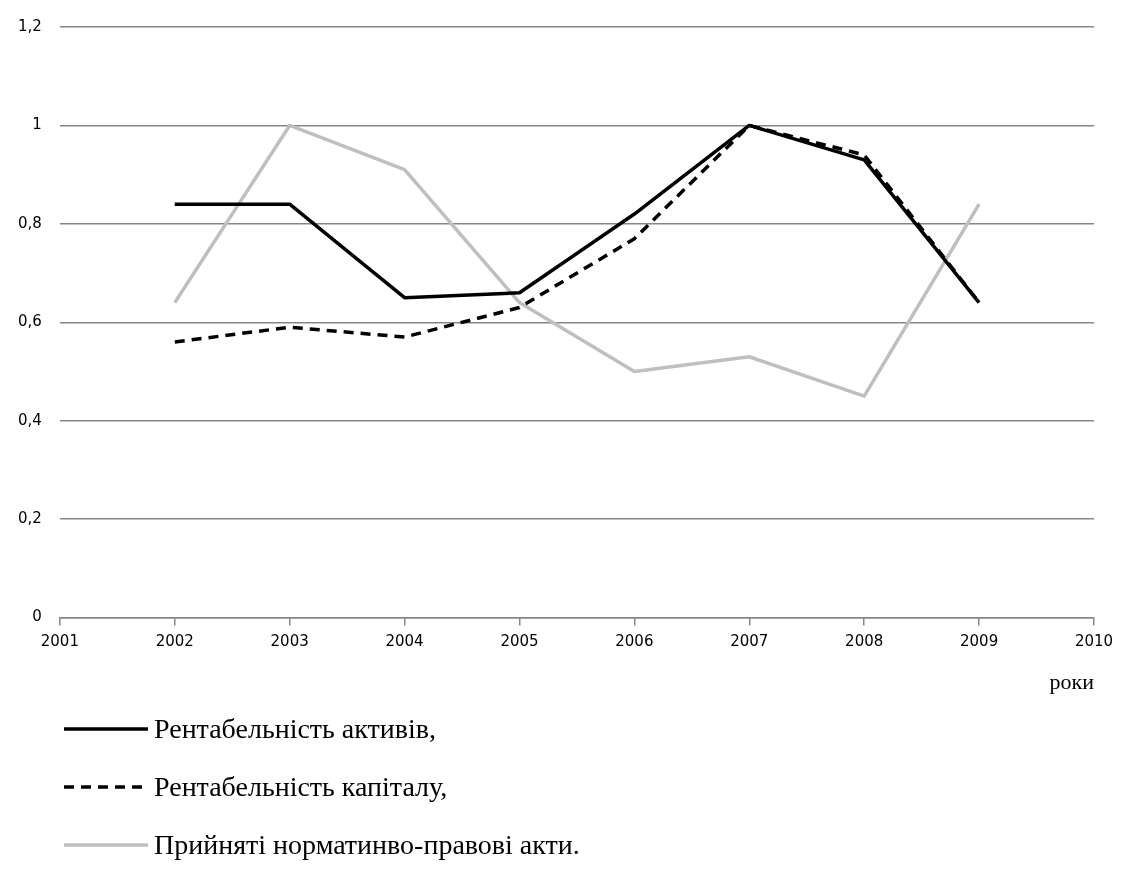 This screenshot has height=881, width=1129. Describe the element at coordinates (295, 729) in the screenshot. I see `legend-label: Рентабельність активів,` at that location.